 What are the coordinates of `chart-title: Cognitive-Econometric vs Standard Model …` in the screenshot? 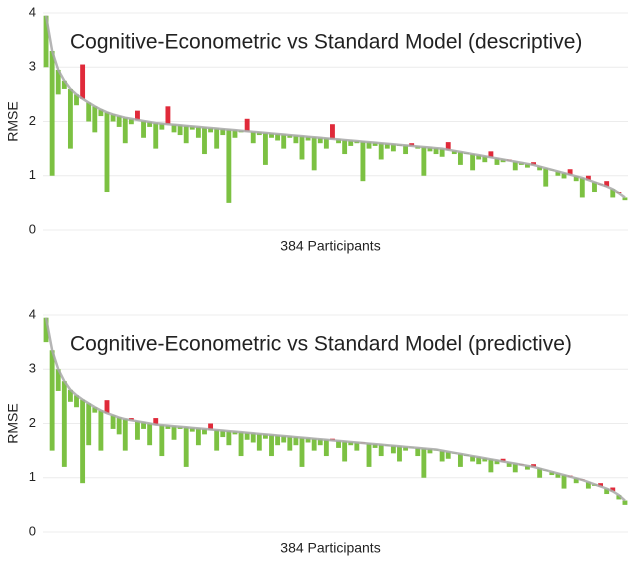 It's located at (326, 42).